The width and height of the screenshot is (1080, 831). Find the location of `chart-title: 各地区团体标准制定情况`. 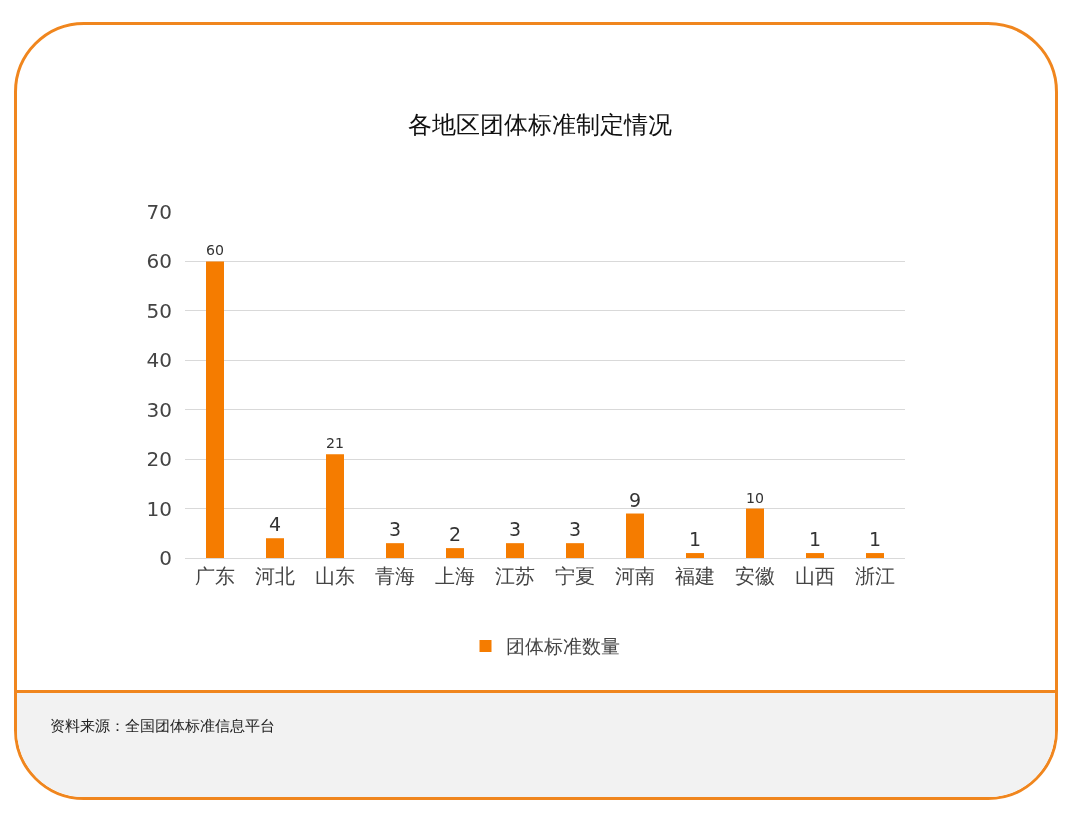

chart-title: 各地区团体标准制定情况 is located at coordinates (540, 125).